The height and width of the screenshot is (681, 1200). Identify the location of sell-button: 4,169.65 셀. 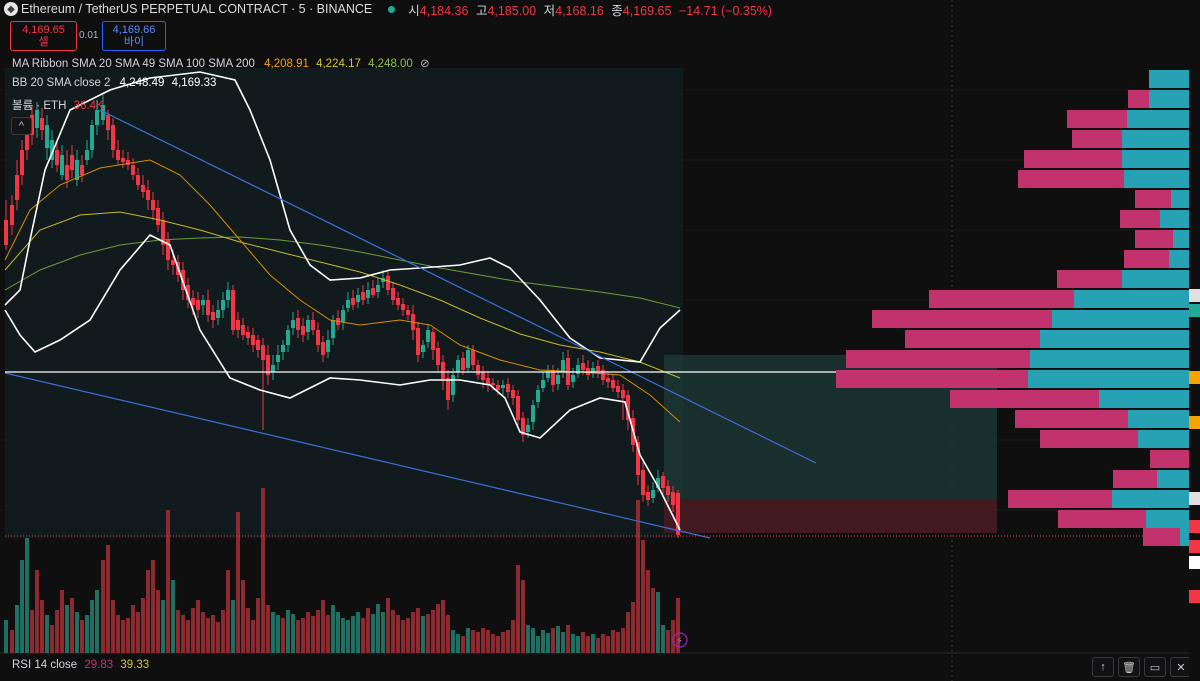
(43, 36).